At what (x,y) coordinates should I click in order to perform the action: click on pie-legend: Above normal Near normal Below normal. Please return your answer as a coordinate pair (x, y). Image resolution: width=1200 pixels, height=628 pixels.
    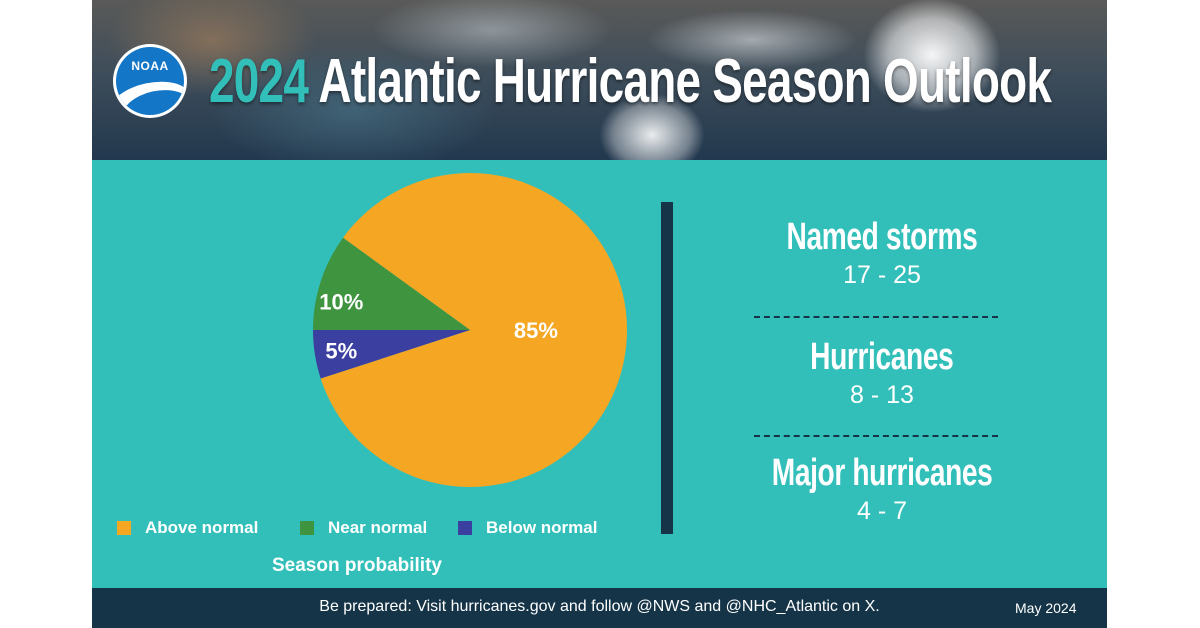
    Looking at the image, I should click on (387, 530).